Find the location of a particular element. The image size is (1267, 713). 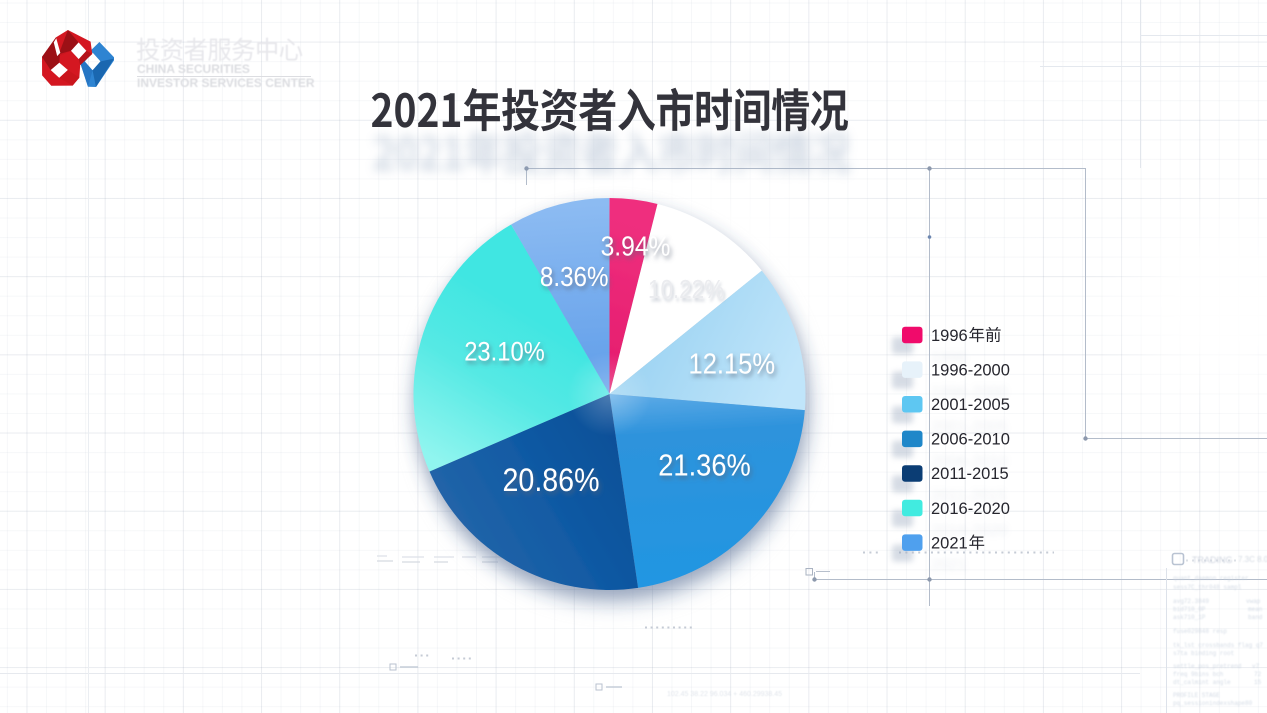

svg-text: 21.36% is located at coordinates (704, 466).